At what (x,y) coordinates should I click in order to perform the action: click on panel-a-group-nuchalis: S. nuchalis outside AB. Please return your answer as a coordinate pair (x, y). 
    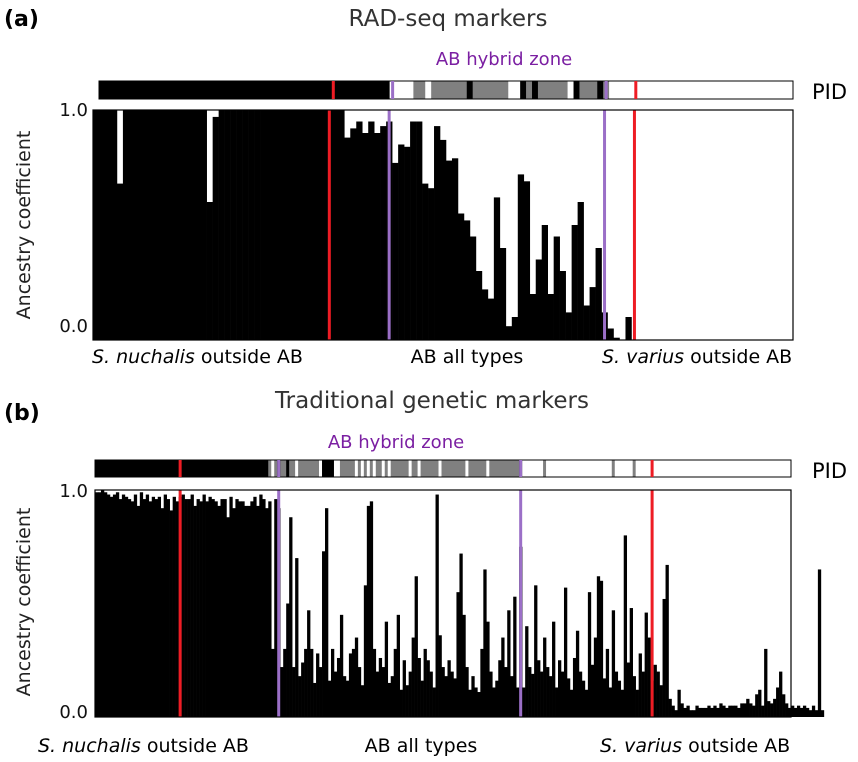
    Looking at the image, I should click on (197, 357).